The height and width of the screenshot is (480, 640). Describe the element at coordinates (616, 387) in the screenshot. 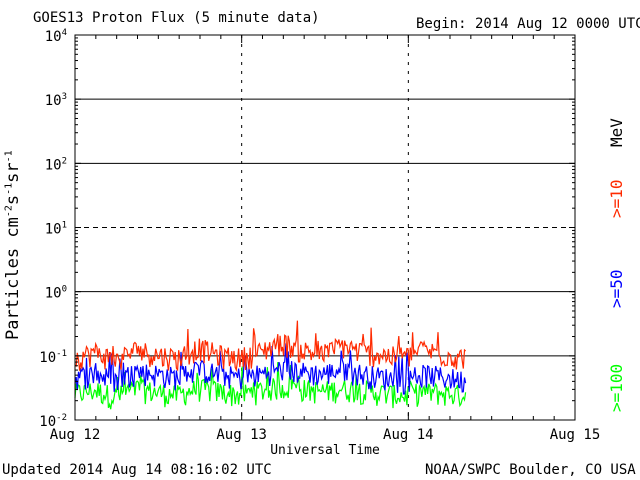

I see `legend-ge100: >=100` at that location.